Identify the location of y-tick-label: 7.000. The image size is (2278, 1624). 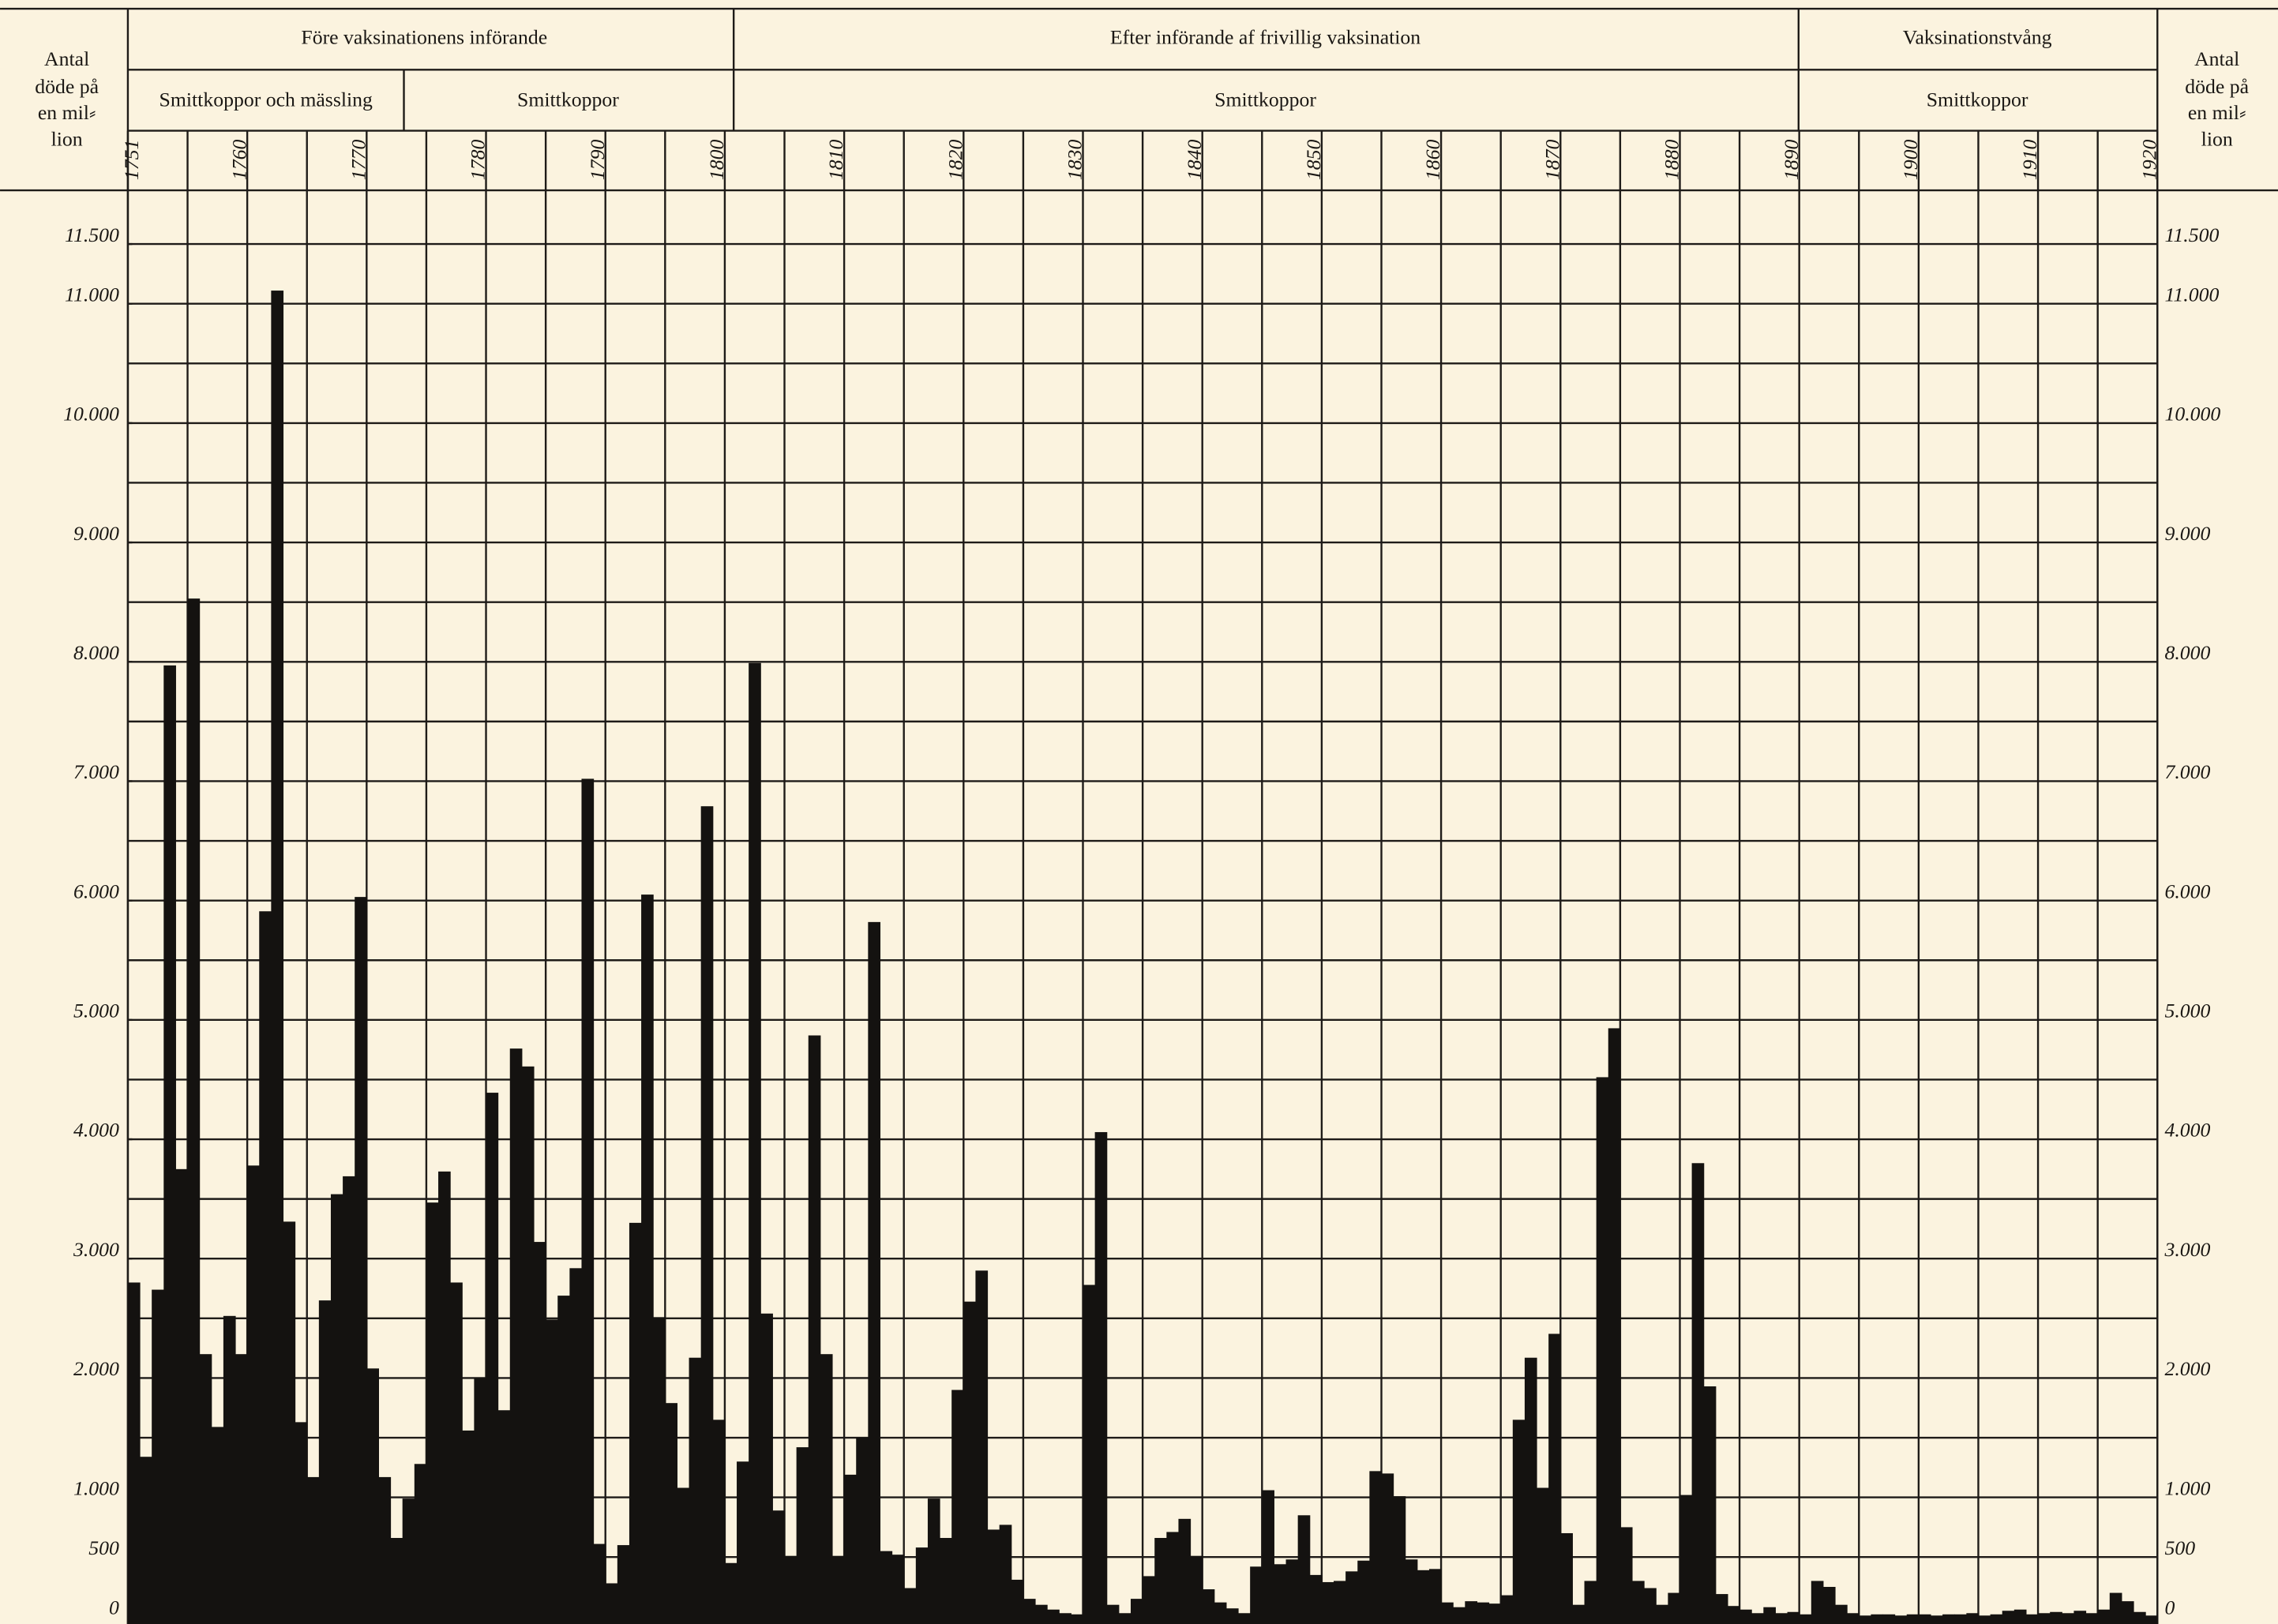
(96, 771).